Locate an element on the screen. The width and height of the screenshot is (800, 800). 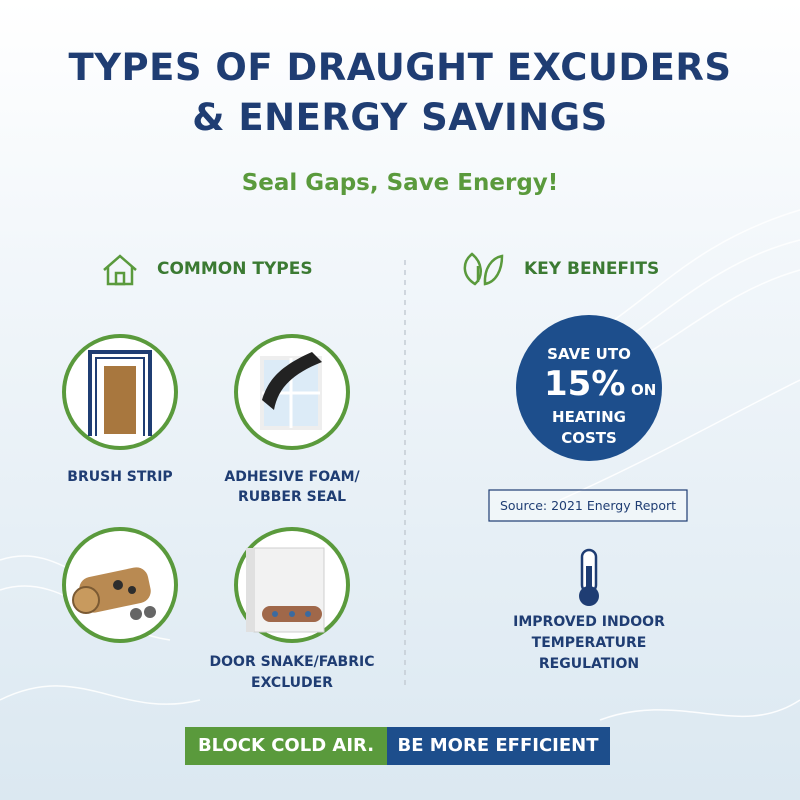
benefit-text: IMPROVED INDOOR is located at coordinates (589, 622).